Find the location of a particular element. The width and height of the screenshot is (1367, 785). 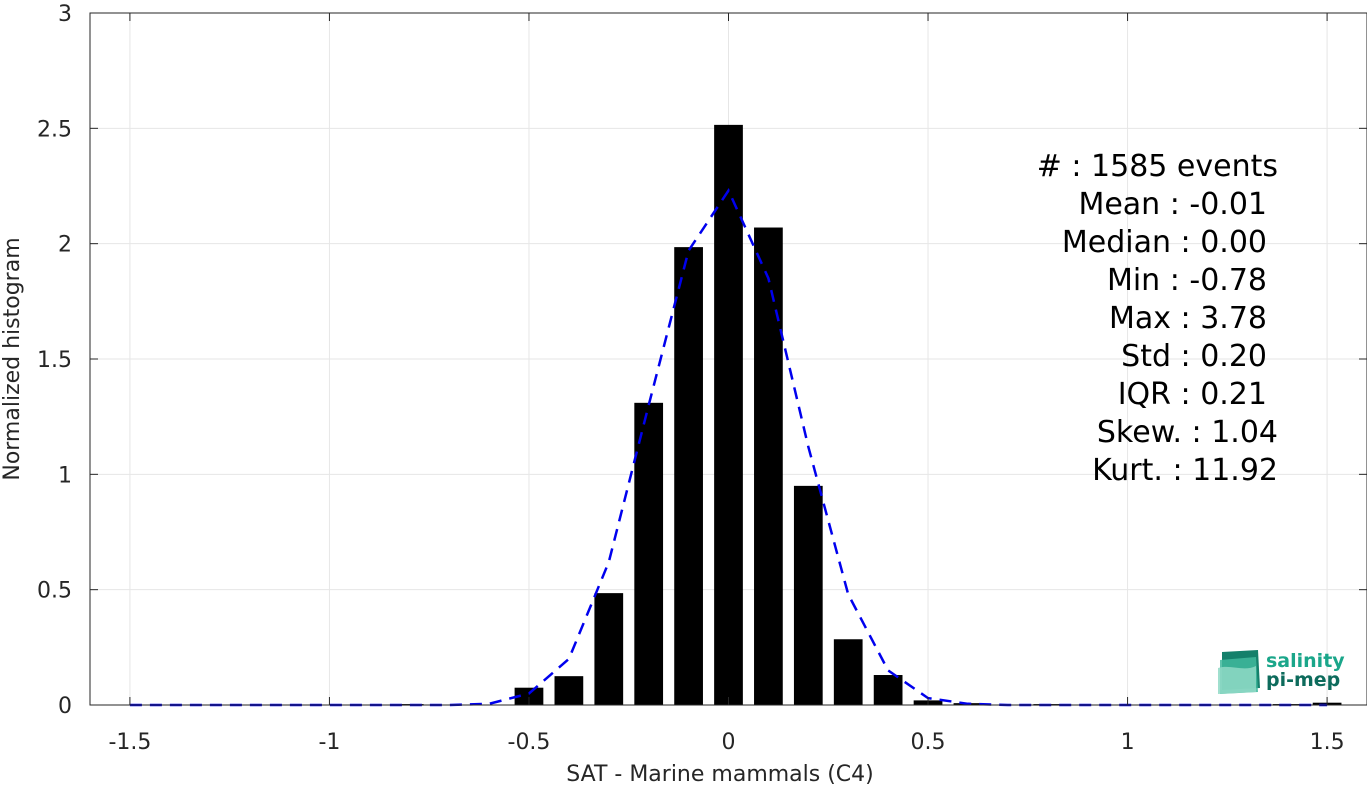

y-tick-label: 3 is located at coordinates (65, 14).